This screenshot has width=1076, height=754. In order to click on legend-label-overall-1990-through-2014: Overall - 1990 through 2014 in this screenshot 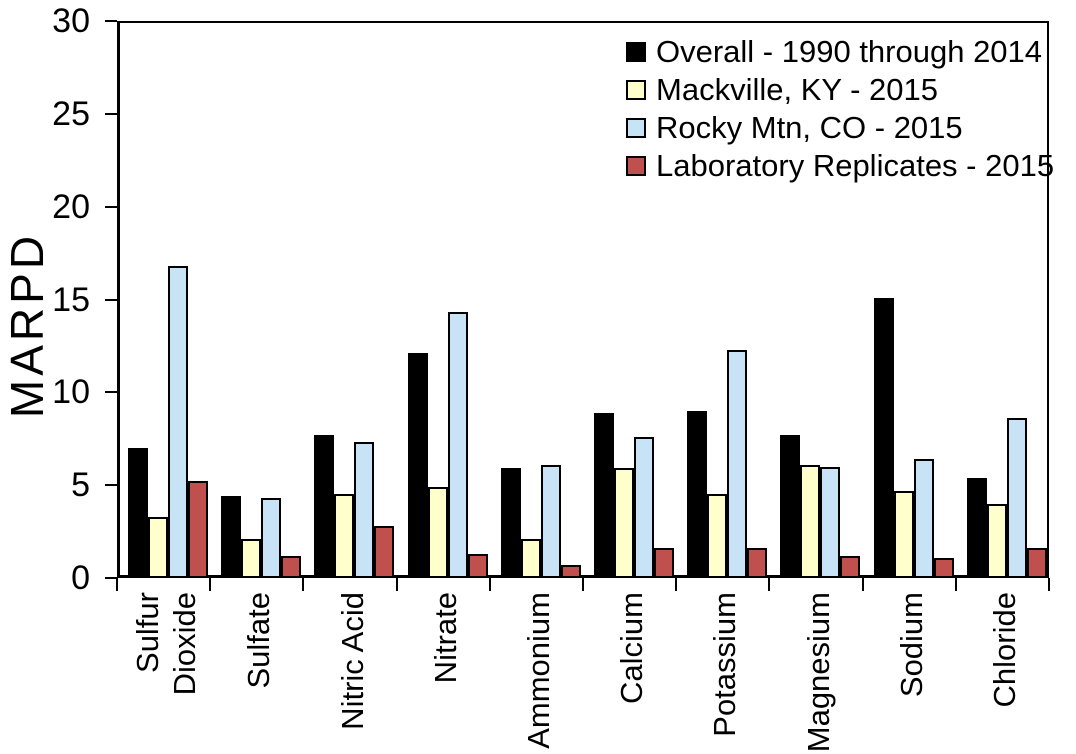, I will do `click(849, 51)`.